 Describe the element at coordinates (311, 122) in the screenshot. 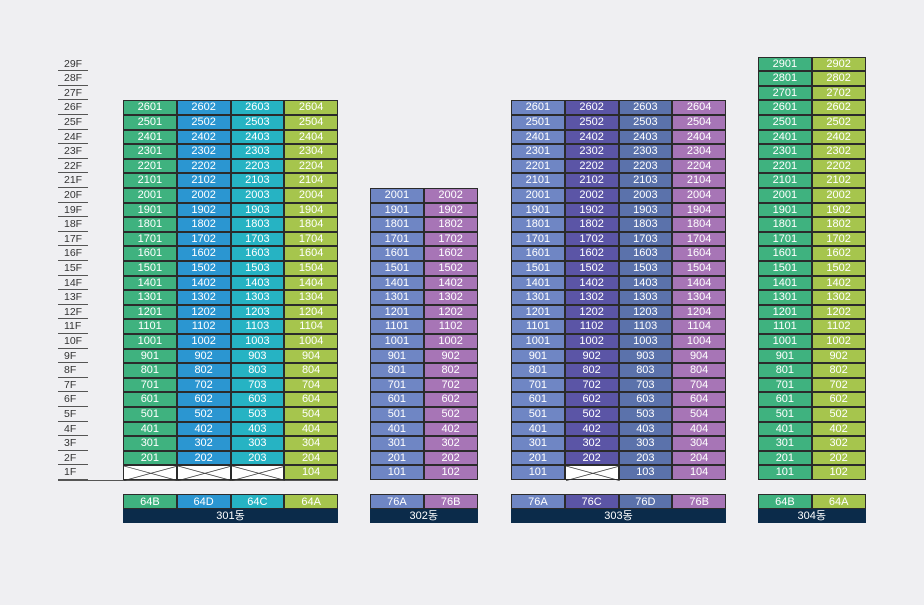

I see `unit-cell: 2504` at that location.